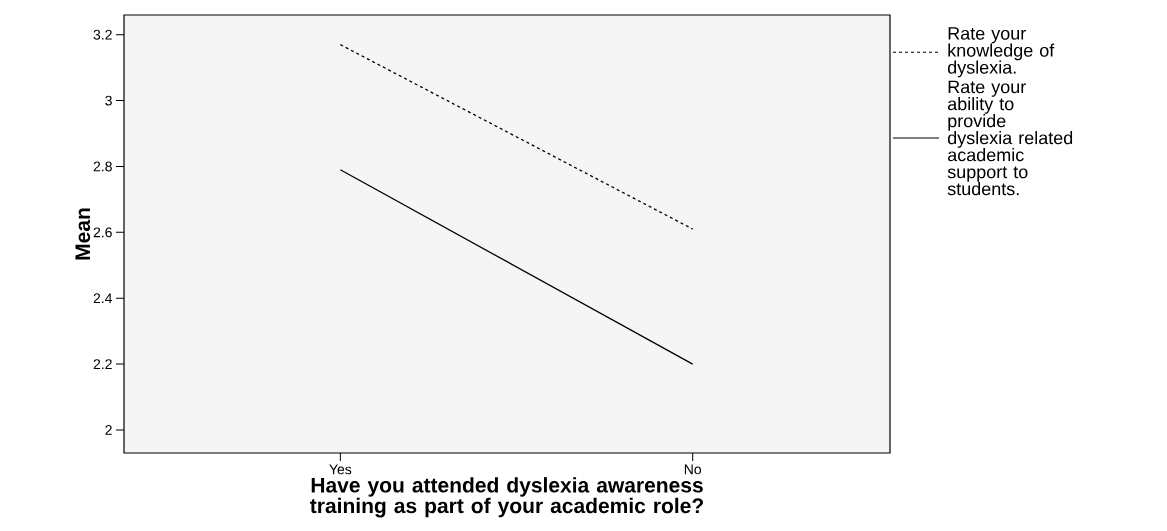  Describe the element at coordinates (83, 234) in the screenshot. I see `y-axis-title: Mean` at that location.